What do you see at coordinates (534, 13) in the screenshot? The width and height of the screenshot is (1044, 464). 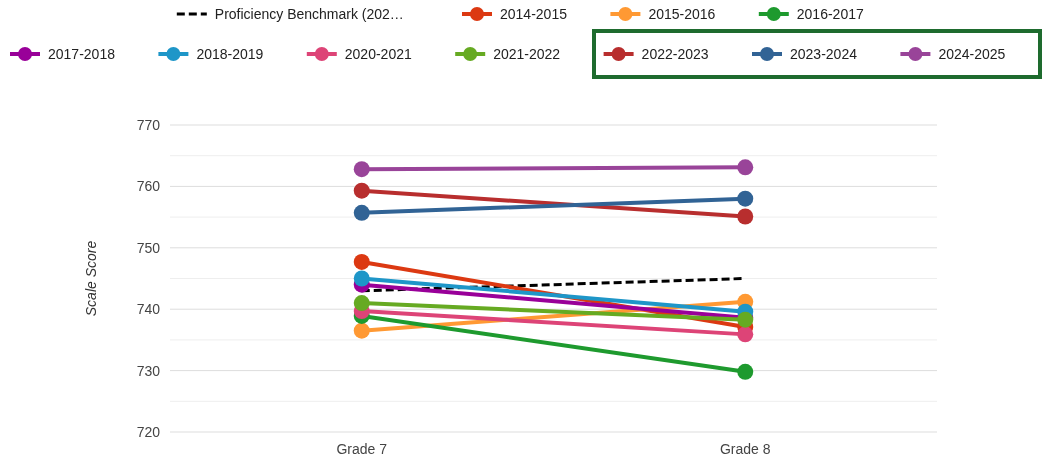 I see `legend-label: 2014-2015` at bounding box center [534, 13].